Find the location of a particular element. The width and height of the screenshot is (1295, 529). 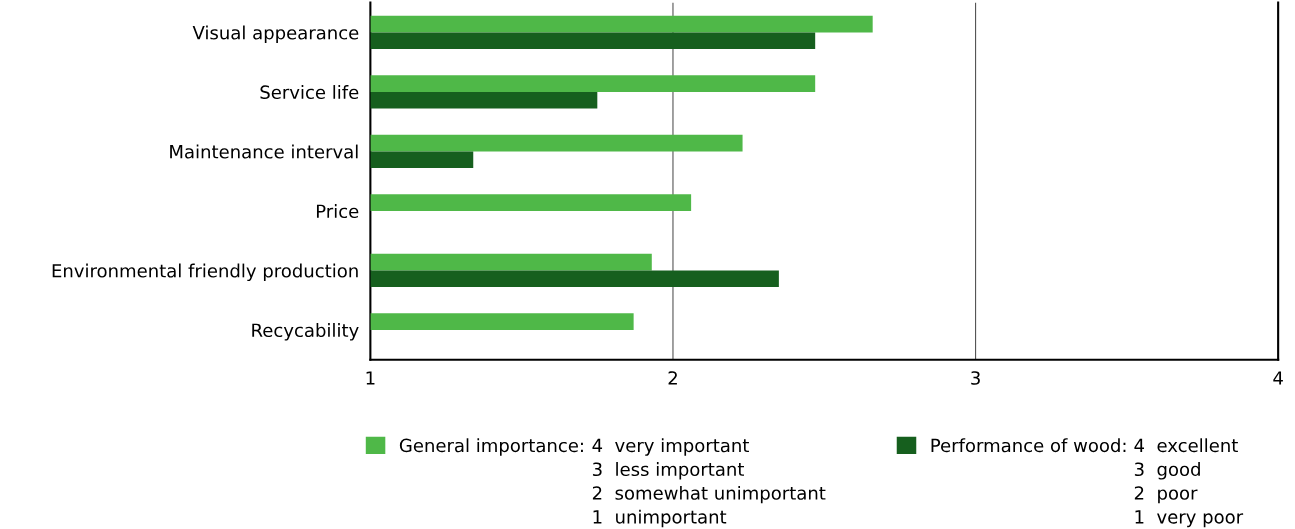

text: 4 very important is located at coordinates (670, 447).